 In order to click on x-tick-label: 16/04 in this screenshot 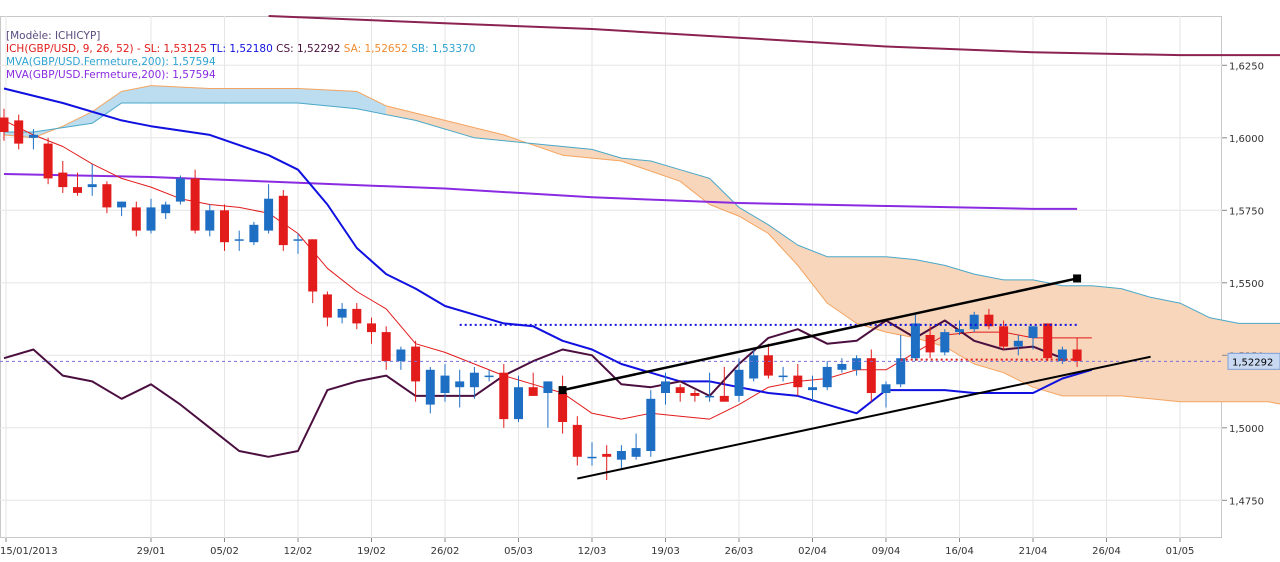, I will do `click(959, 551)`.